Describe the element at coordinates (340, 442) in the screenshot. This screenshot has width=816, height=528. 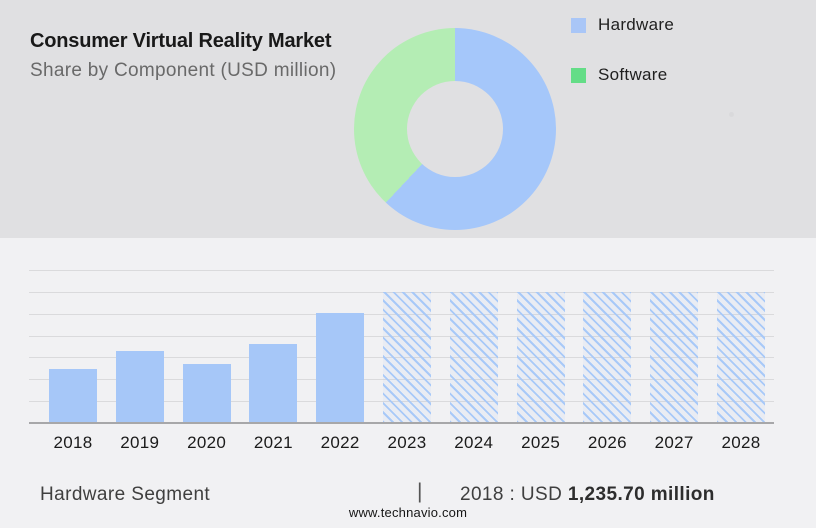
I see `x-axis-label-2022: 2022` at that location.